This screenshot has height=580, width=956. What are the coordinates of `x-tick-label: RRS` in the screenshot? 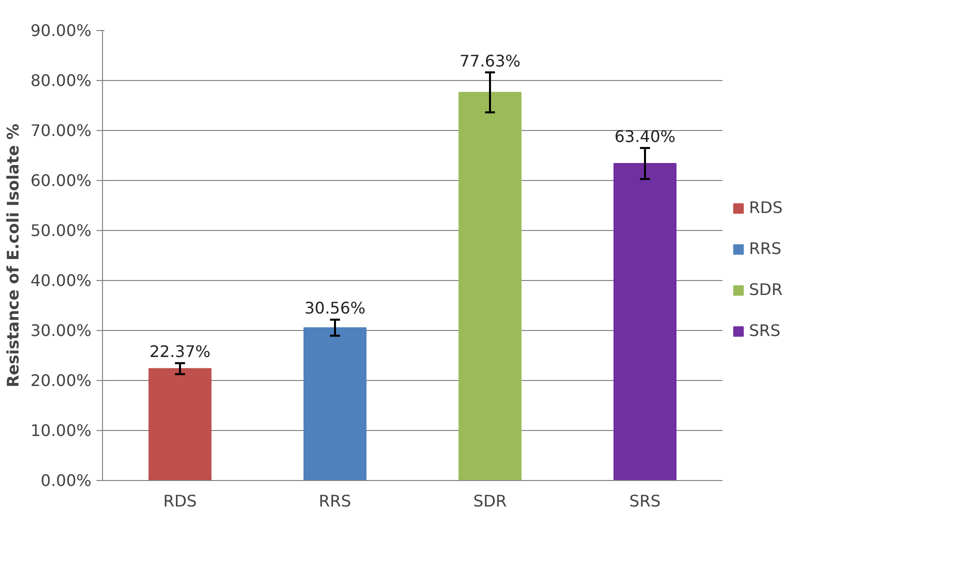 It's located at (335, 501).